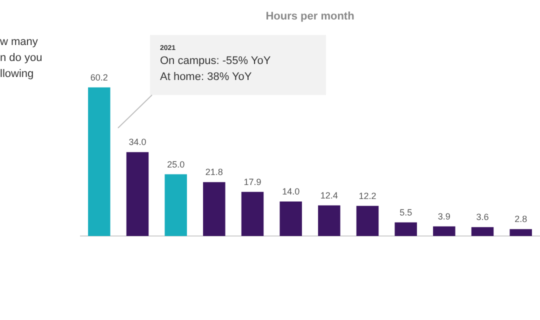 The image size is (540, 320). Describe the element at coordinates (406, 212) in the screenshot. I see `data-label: 5.5` at that location.